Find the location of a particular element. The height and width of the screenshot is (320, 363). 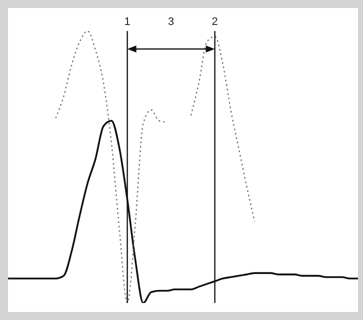

text: 2 is located at coordinates (215, 22).